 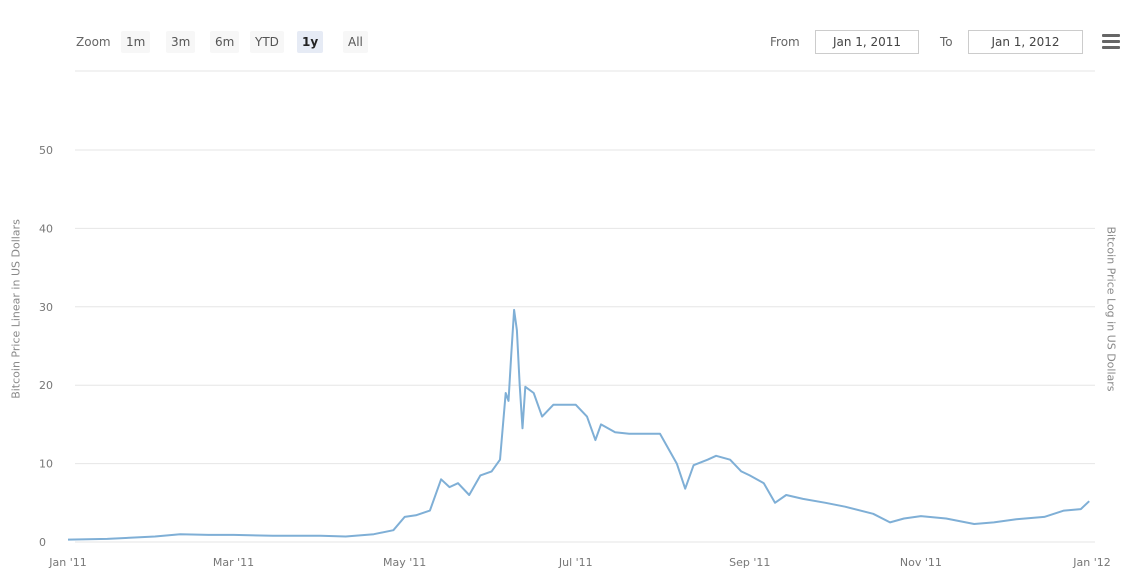 What do you see at coordinates (310, 42) in the screenshot?
I see `zoom-1y-button: 1y` at bounding box center [310, 42].